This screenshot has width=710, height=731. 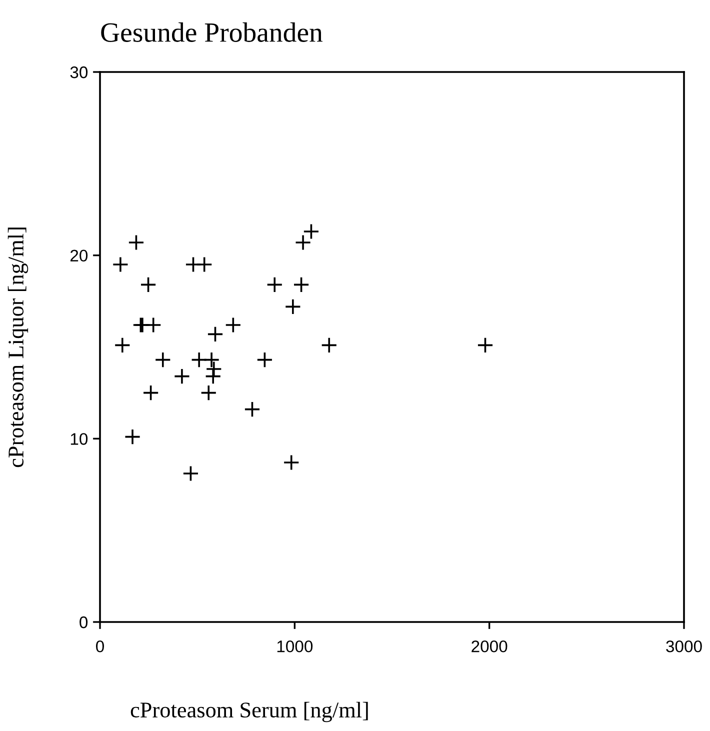 I want to click on y-tick-label: 20, so click(x=79, y=256).